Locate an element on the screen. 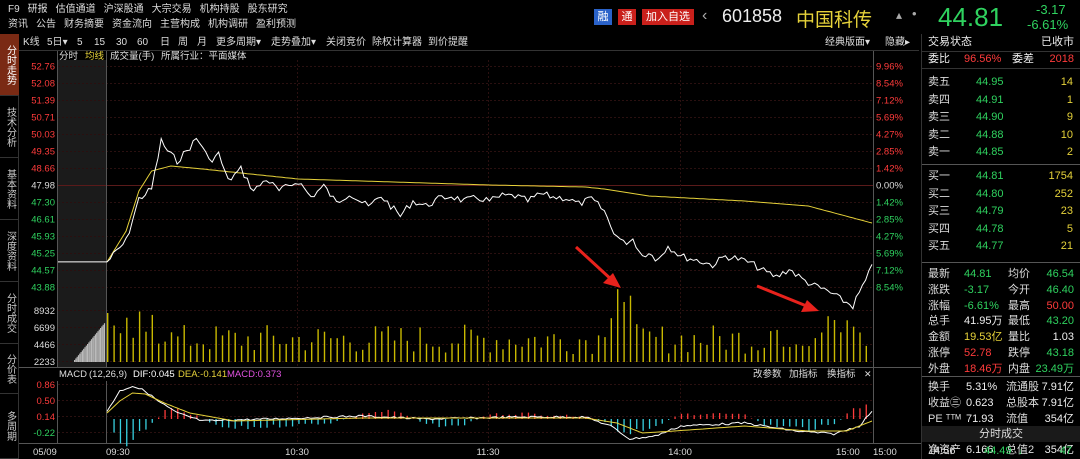 This screenshot has width=1080, height=459. tab-multi-period: 多周期 is located at coordinates (9, 426).